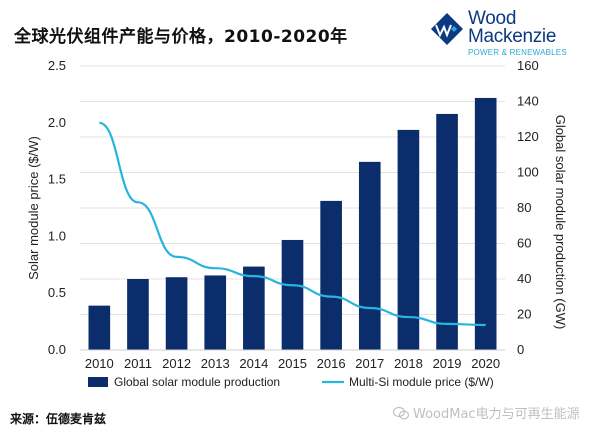 The image size is (600, 433). What do you see at coordinates (524, 207) in the screenshot?
I see `right-tick-label: 80` at bounding box center [524, 207].